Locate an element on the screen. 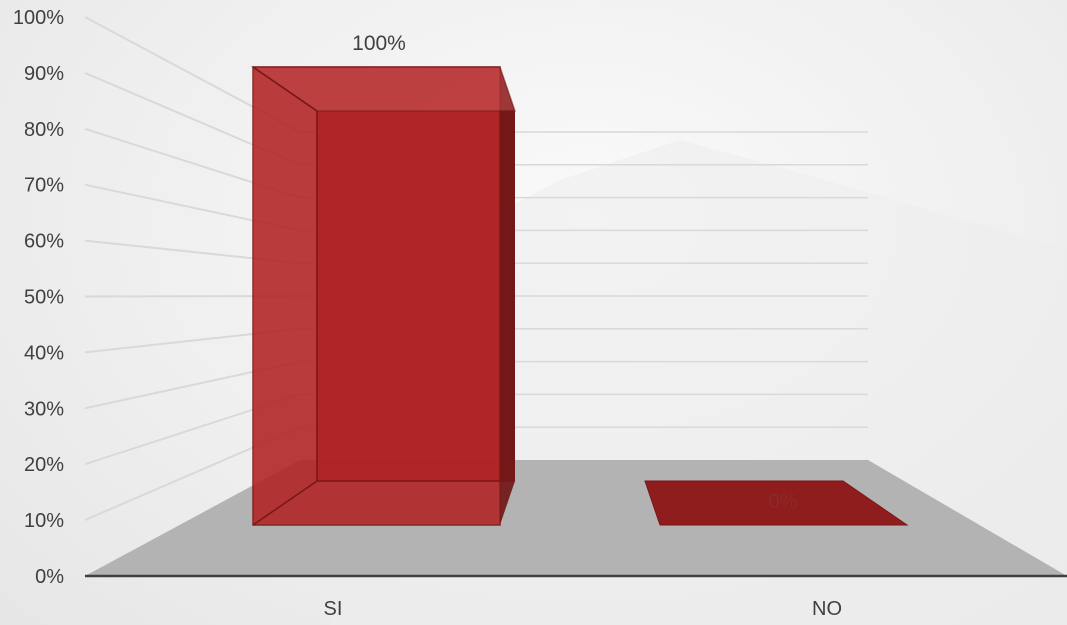  y-tick-label: 30% is located at coordinates (44, 409).